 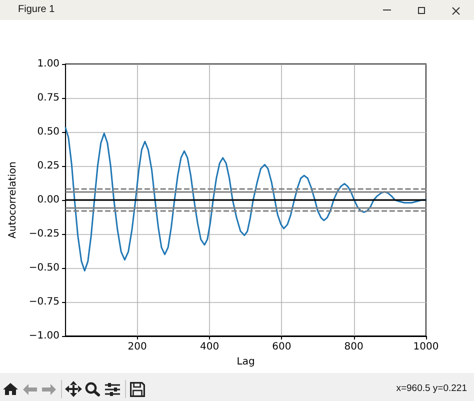 What do you see at coordinates (210, 347) in the screenshot?
I see `x-tick-label: 400` at bounding box center [210, 347].